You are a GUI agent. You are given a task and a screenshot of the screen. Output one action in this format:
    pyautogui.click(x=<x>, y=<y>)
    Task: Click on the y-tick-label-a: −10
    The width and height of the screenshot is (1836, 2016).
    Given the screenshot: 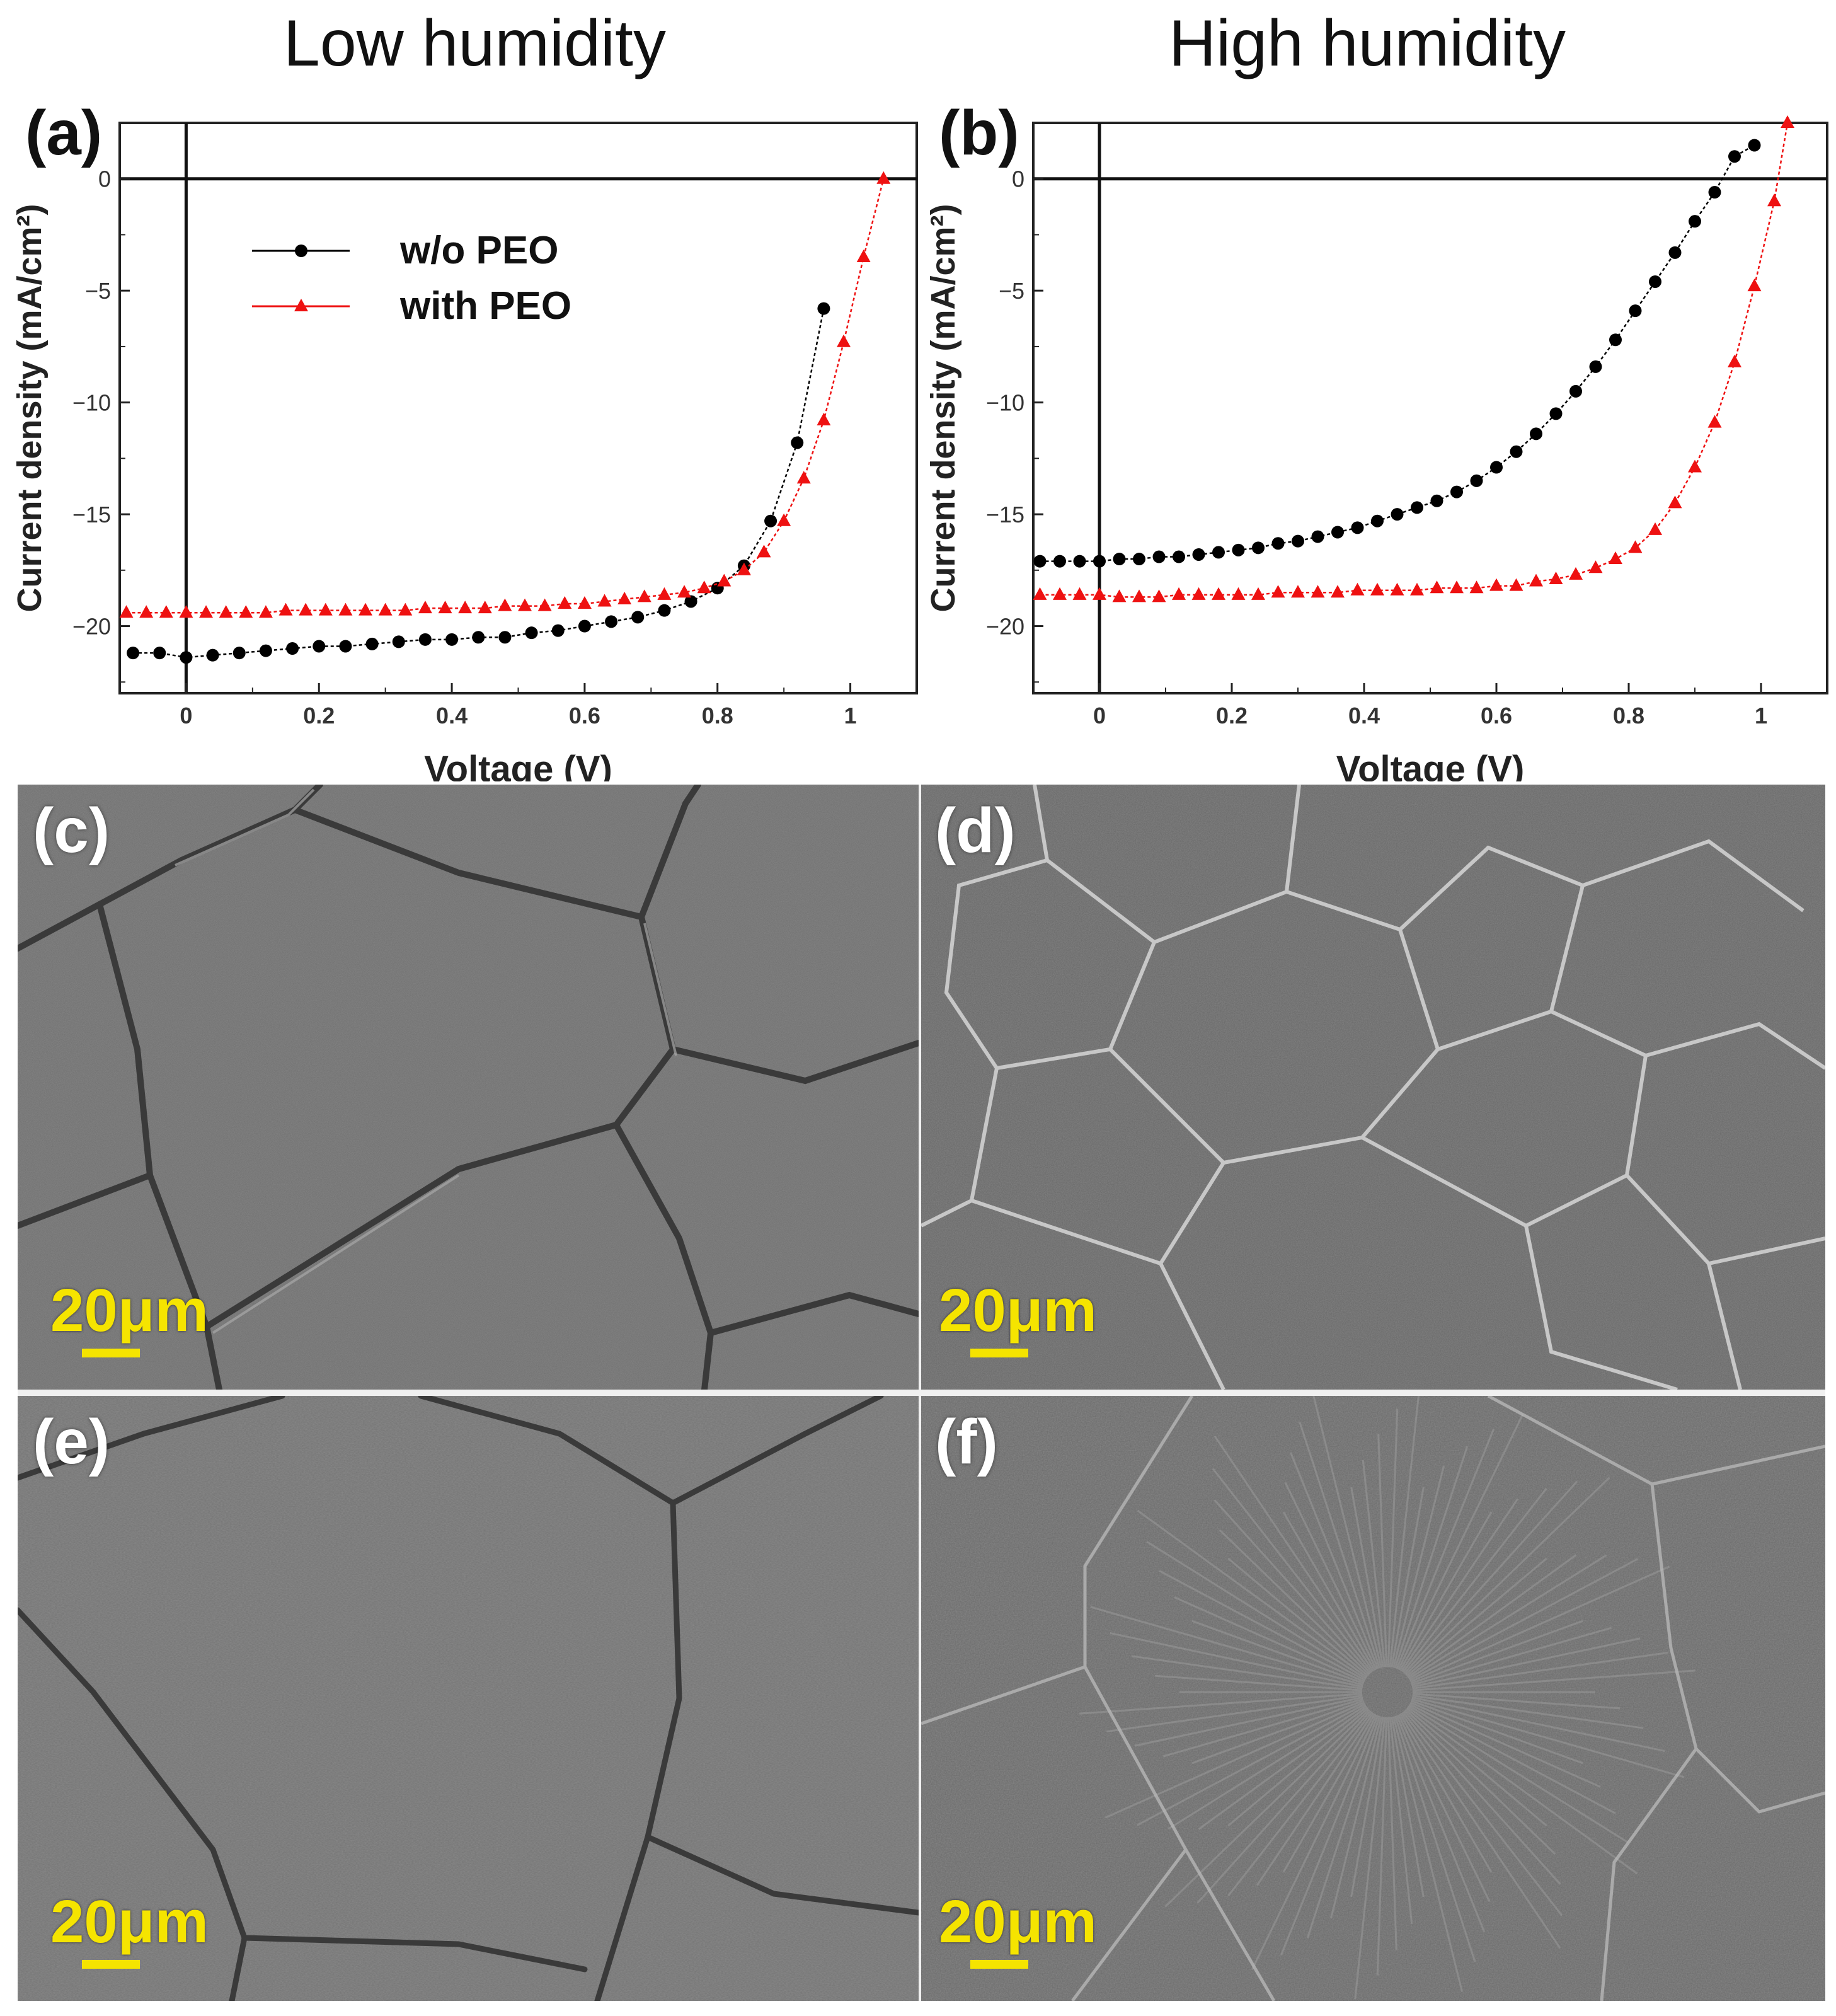 What is the action you would take?
    pyautogui.click(x=92, y=403)
    